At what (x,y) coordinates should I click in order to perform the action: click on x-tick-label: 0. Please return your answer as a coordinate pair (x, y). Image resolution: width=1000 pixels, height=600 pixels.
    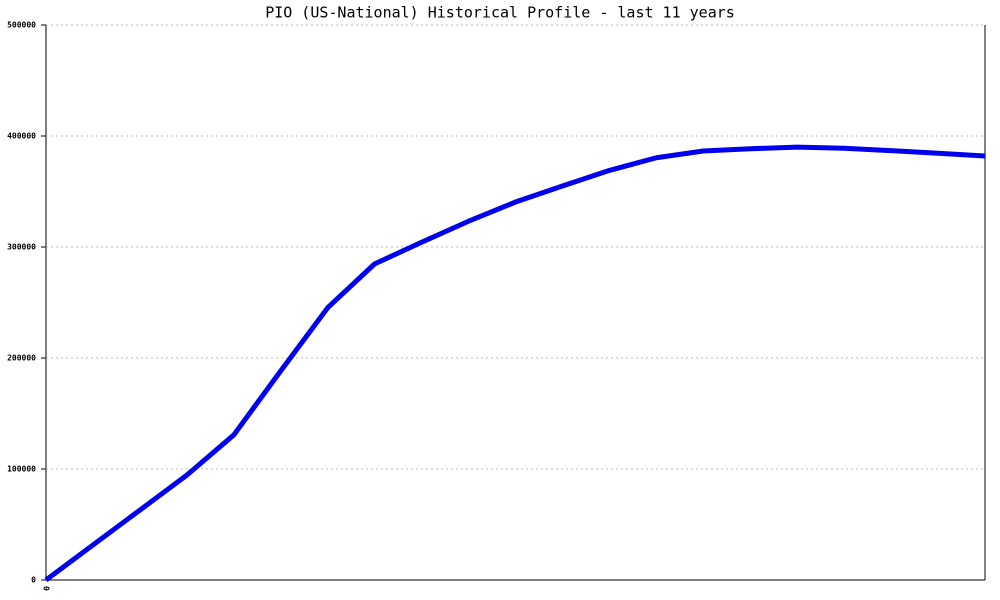
    Looking at the image, I should click on (46, 588).